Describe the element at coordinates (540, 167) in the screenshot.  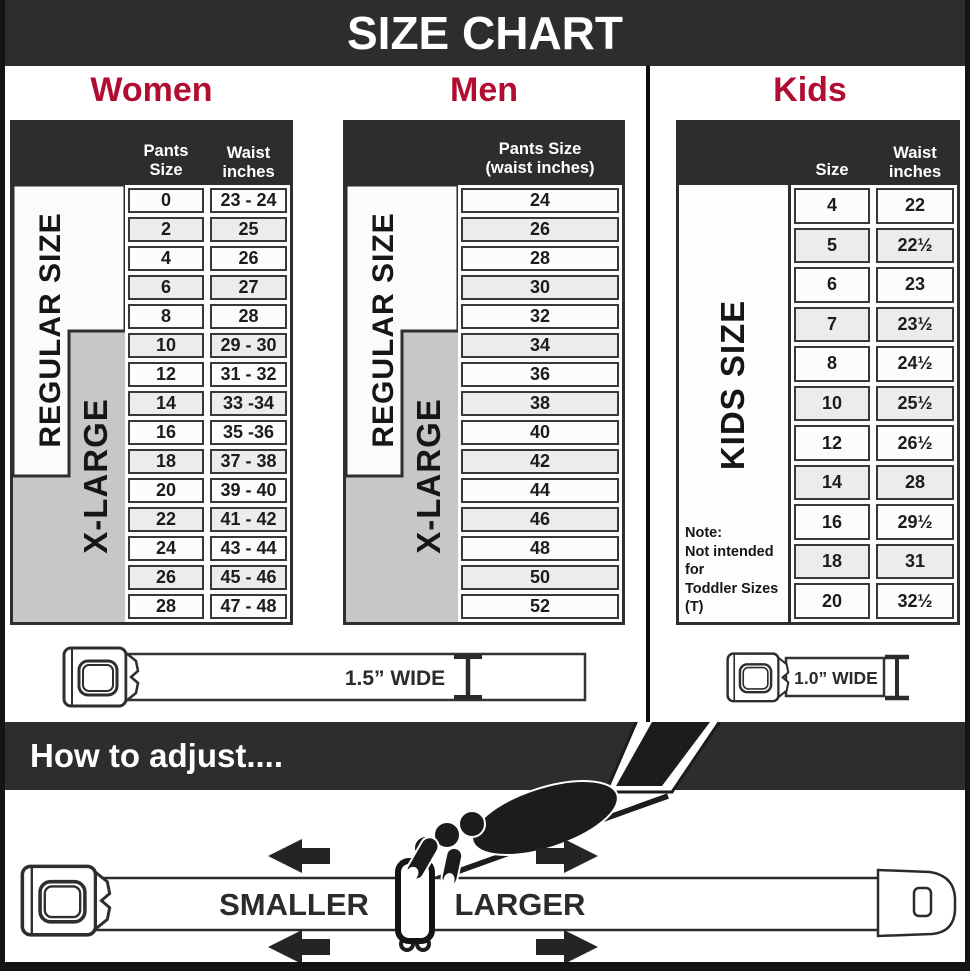
I see `men-col-header-line2: (waist inches)` at that location.